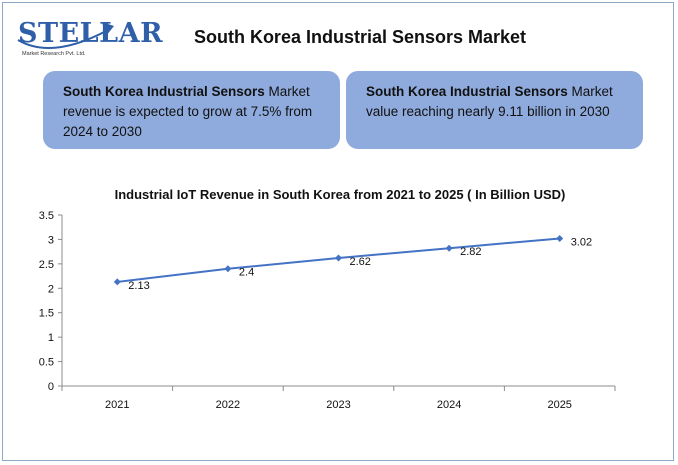 The image size is (678, 465). What do you see at coordinates (51, 338) in the screenshot?
I see `y-tick-label: 1` at bounding box center [51, 338].